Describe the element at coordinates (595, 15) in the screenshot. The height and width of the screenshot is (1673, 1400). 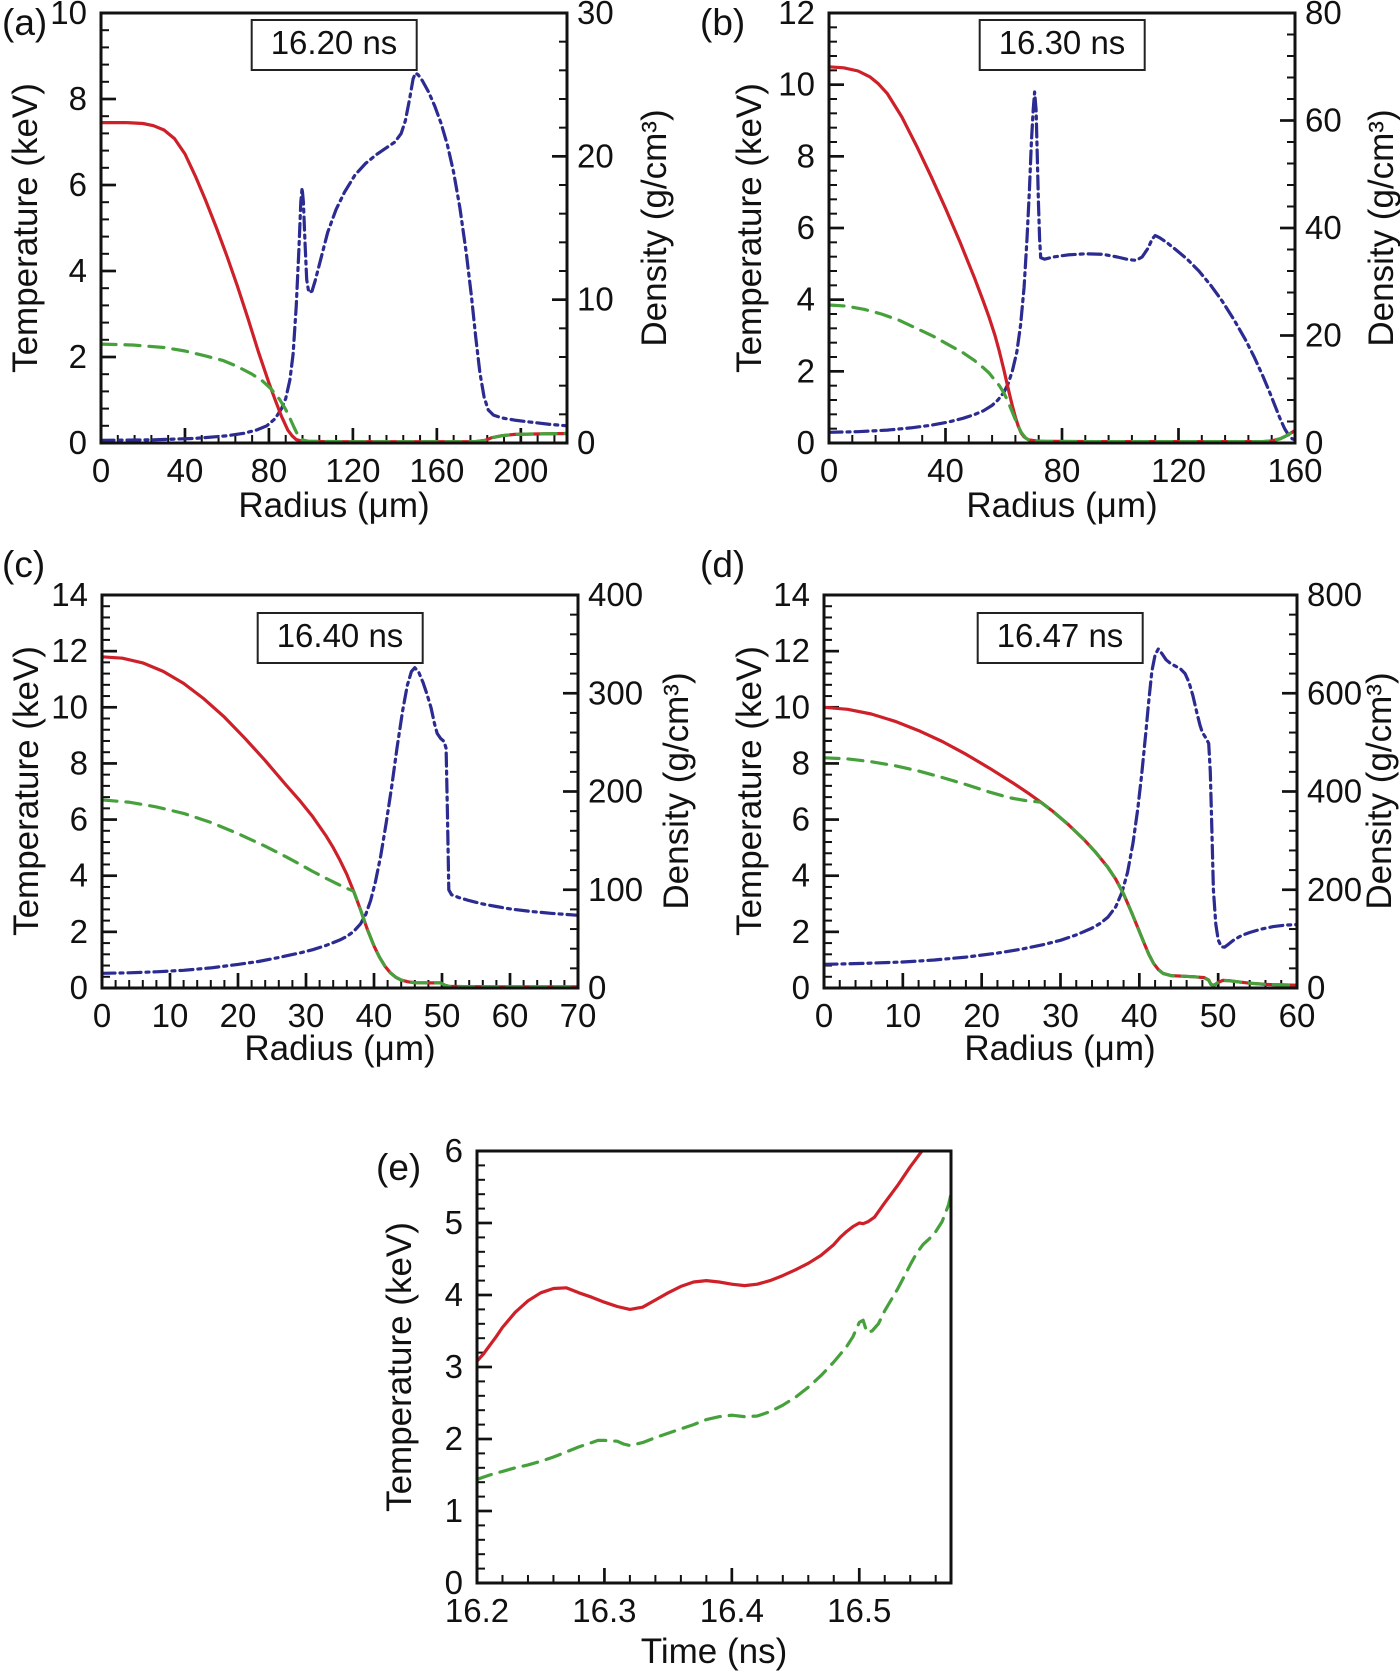
I see `y-right-tick-label: 30` at that location.